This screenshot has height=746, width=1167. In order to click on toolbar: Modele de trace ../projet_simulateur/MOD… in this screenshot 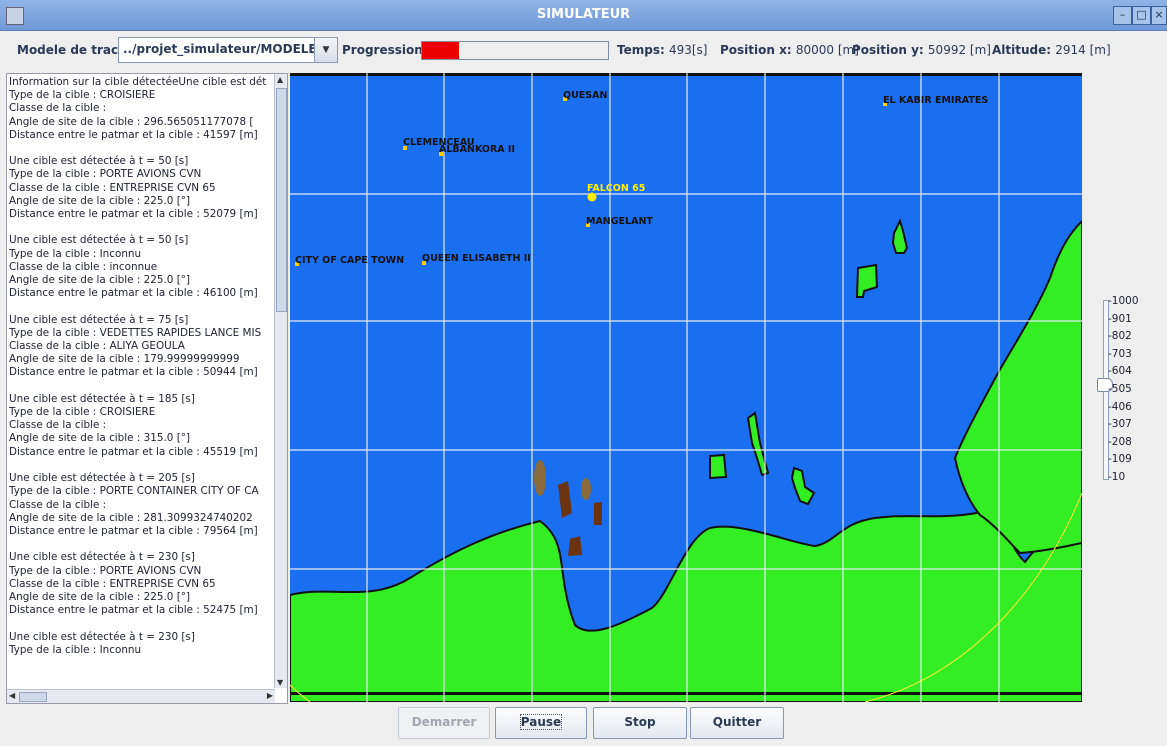, I will do `click(583, 50)`.